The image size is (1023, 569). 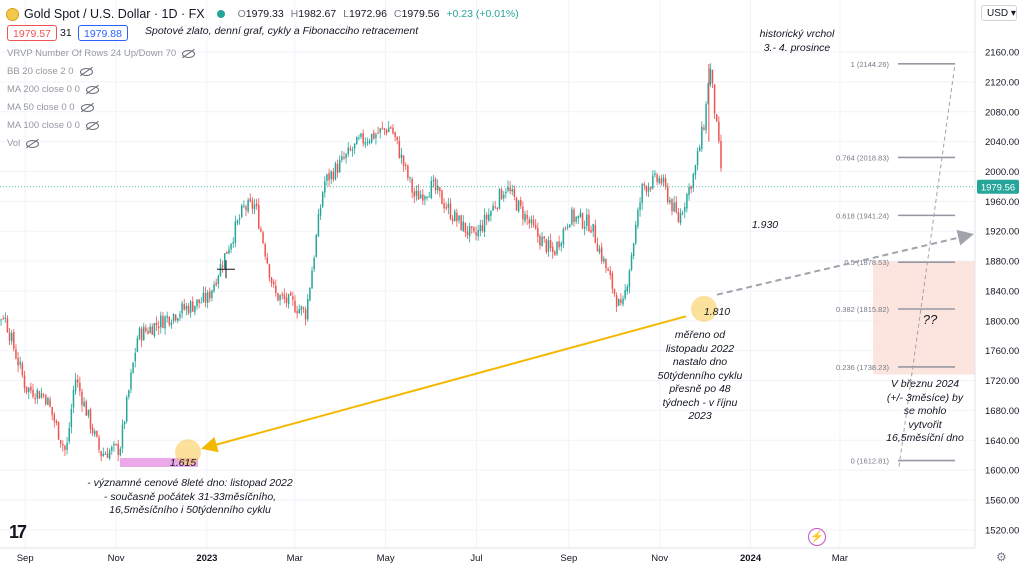 I want to click on market-open-icon, so click(x=220, y=14).